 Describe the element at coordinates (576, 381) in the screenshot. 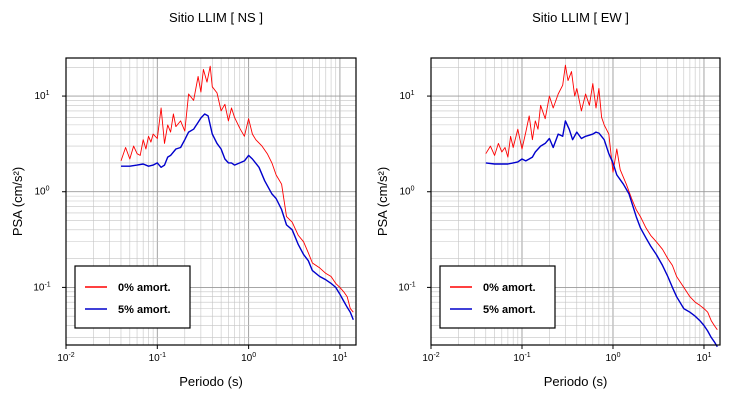

I see `chart-1-x-axis-label: Periodo (s)` at that location.